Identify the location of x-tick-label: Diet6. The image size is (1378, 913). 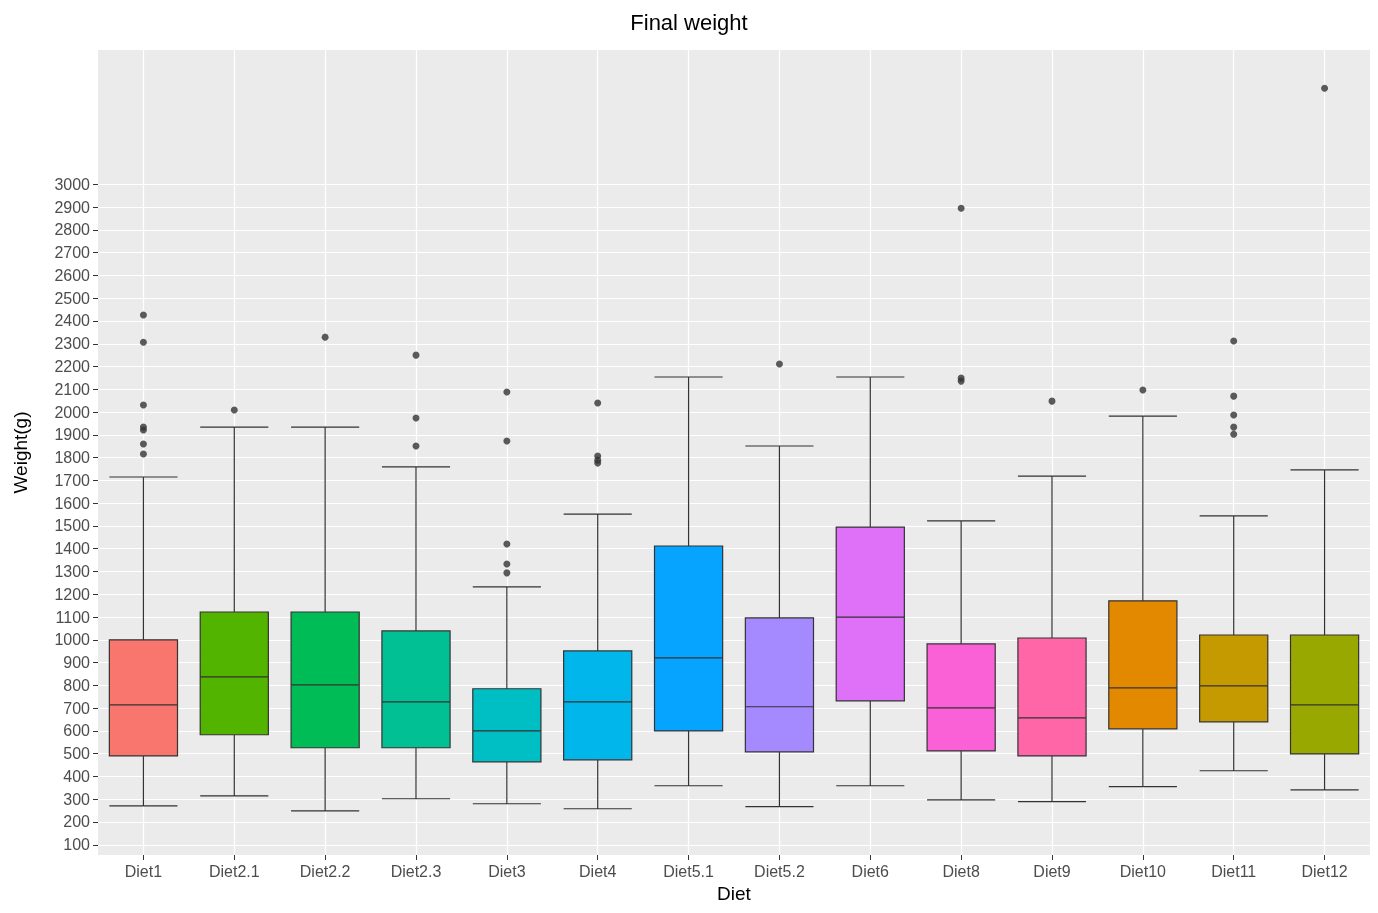
(870, 871).